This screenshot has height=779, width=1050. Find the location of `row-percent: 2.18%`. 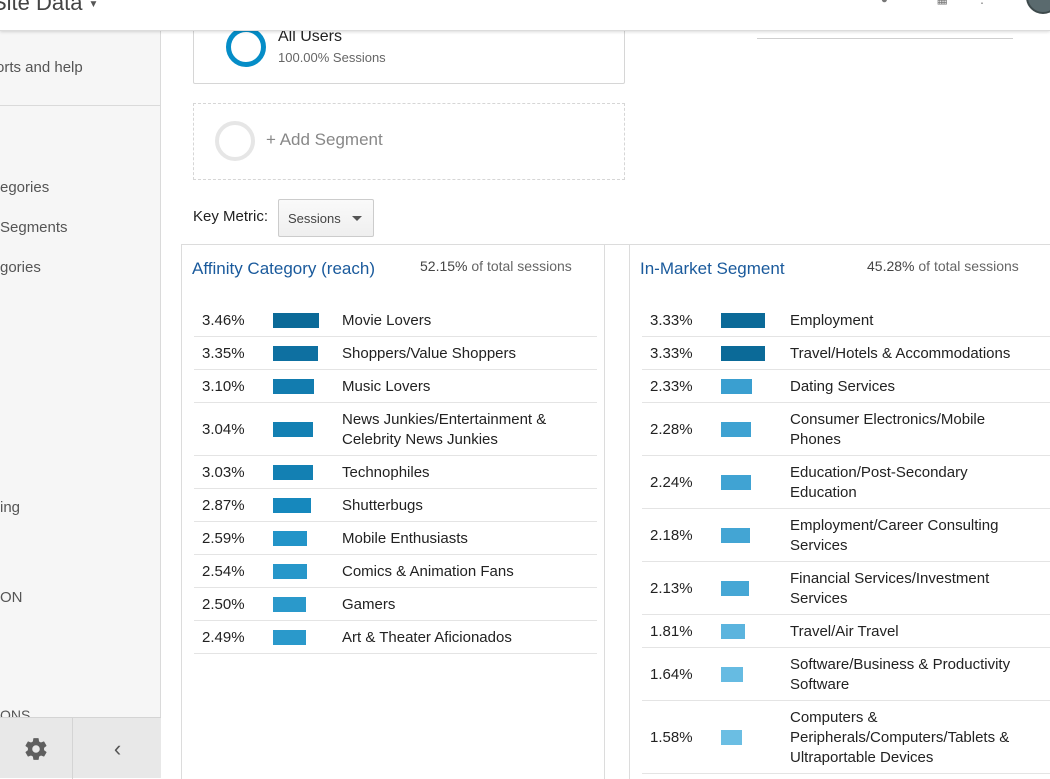

row-percent: 2.18% is located at coordinates (671, 535).